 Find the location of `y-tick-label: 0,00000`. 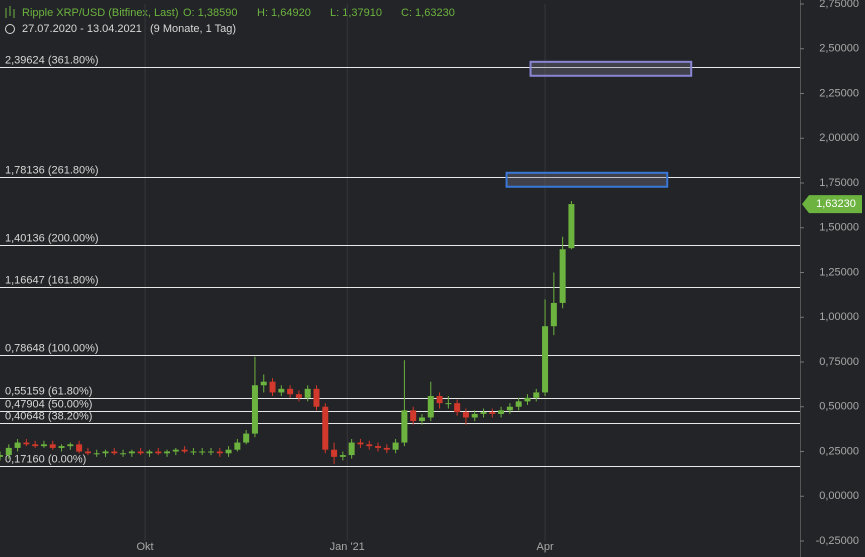

y-tick-label: 0,00000 is located at coordinates (839, 496).